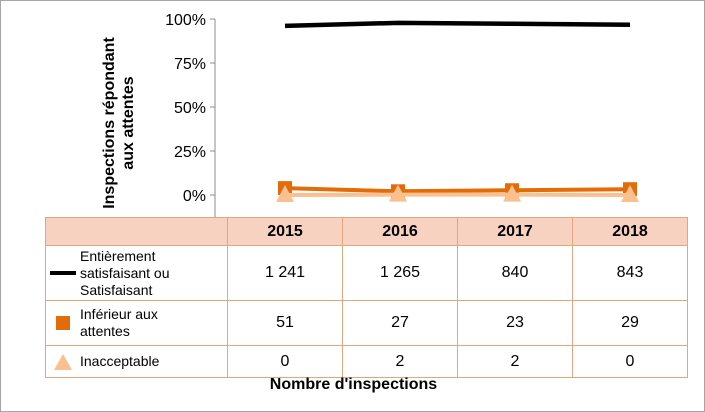 This screenshot has width=705, height=412. Describe the element at coordinates (63, 323) in the screenshot. I see `legend-square-marker` at that location.